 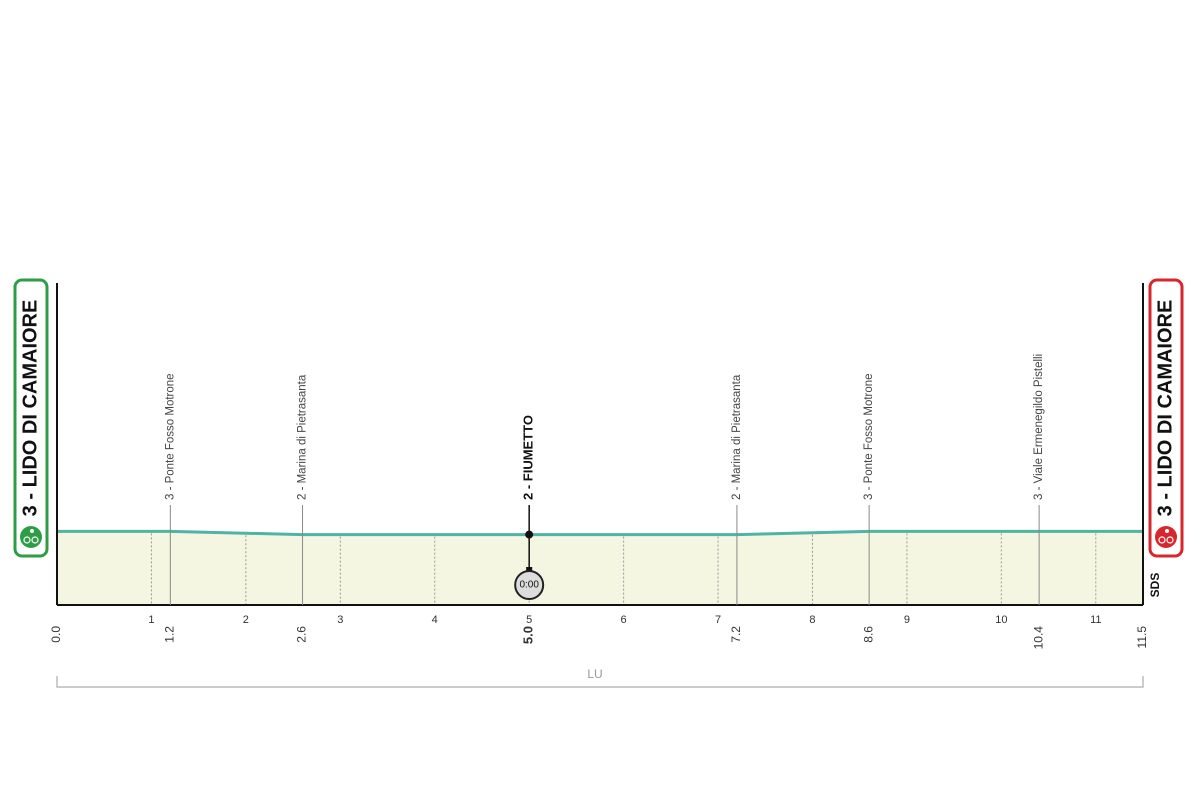 I want to click on province-label: LU, so click(x=594, y=674).